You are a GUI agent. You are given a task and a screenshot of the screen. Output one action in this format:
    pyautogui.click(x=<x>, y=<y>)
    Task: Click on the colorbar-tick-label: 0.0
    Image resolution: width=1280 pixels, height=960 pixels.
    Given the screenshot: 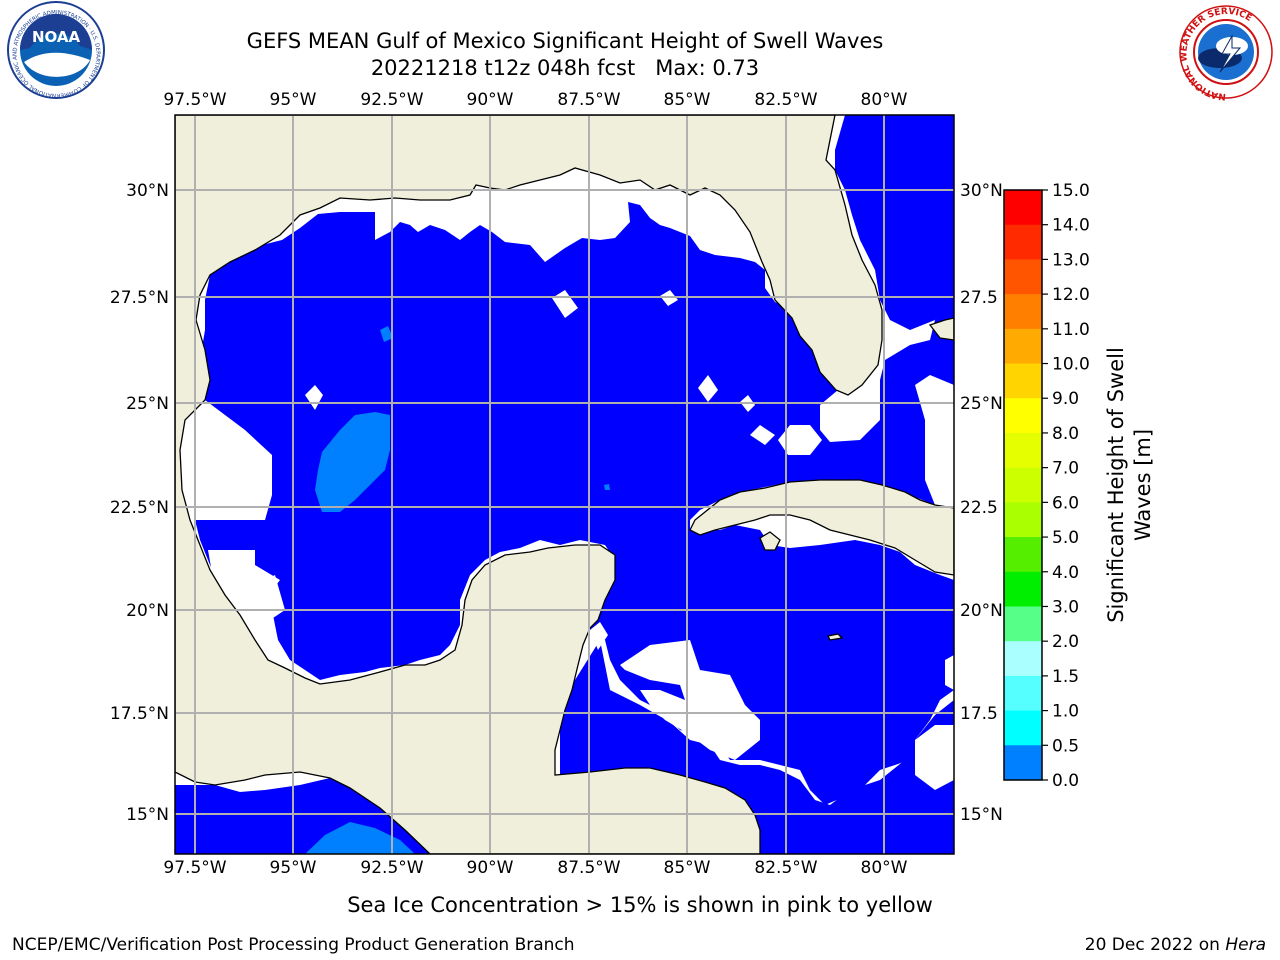 What is the action you would take?
    pyautogui.click(x=1065, y=781)
    